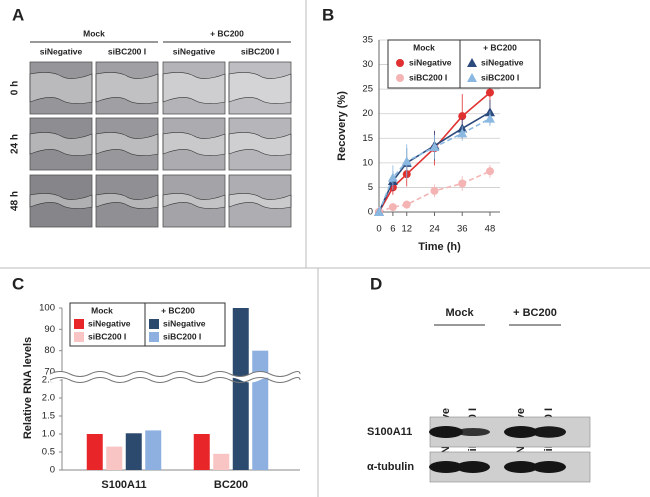  Describe the element at coordinates (328, 14) in the screenshot. I see `panel-label: B` at that location.